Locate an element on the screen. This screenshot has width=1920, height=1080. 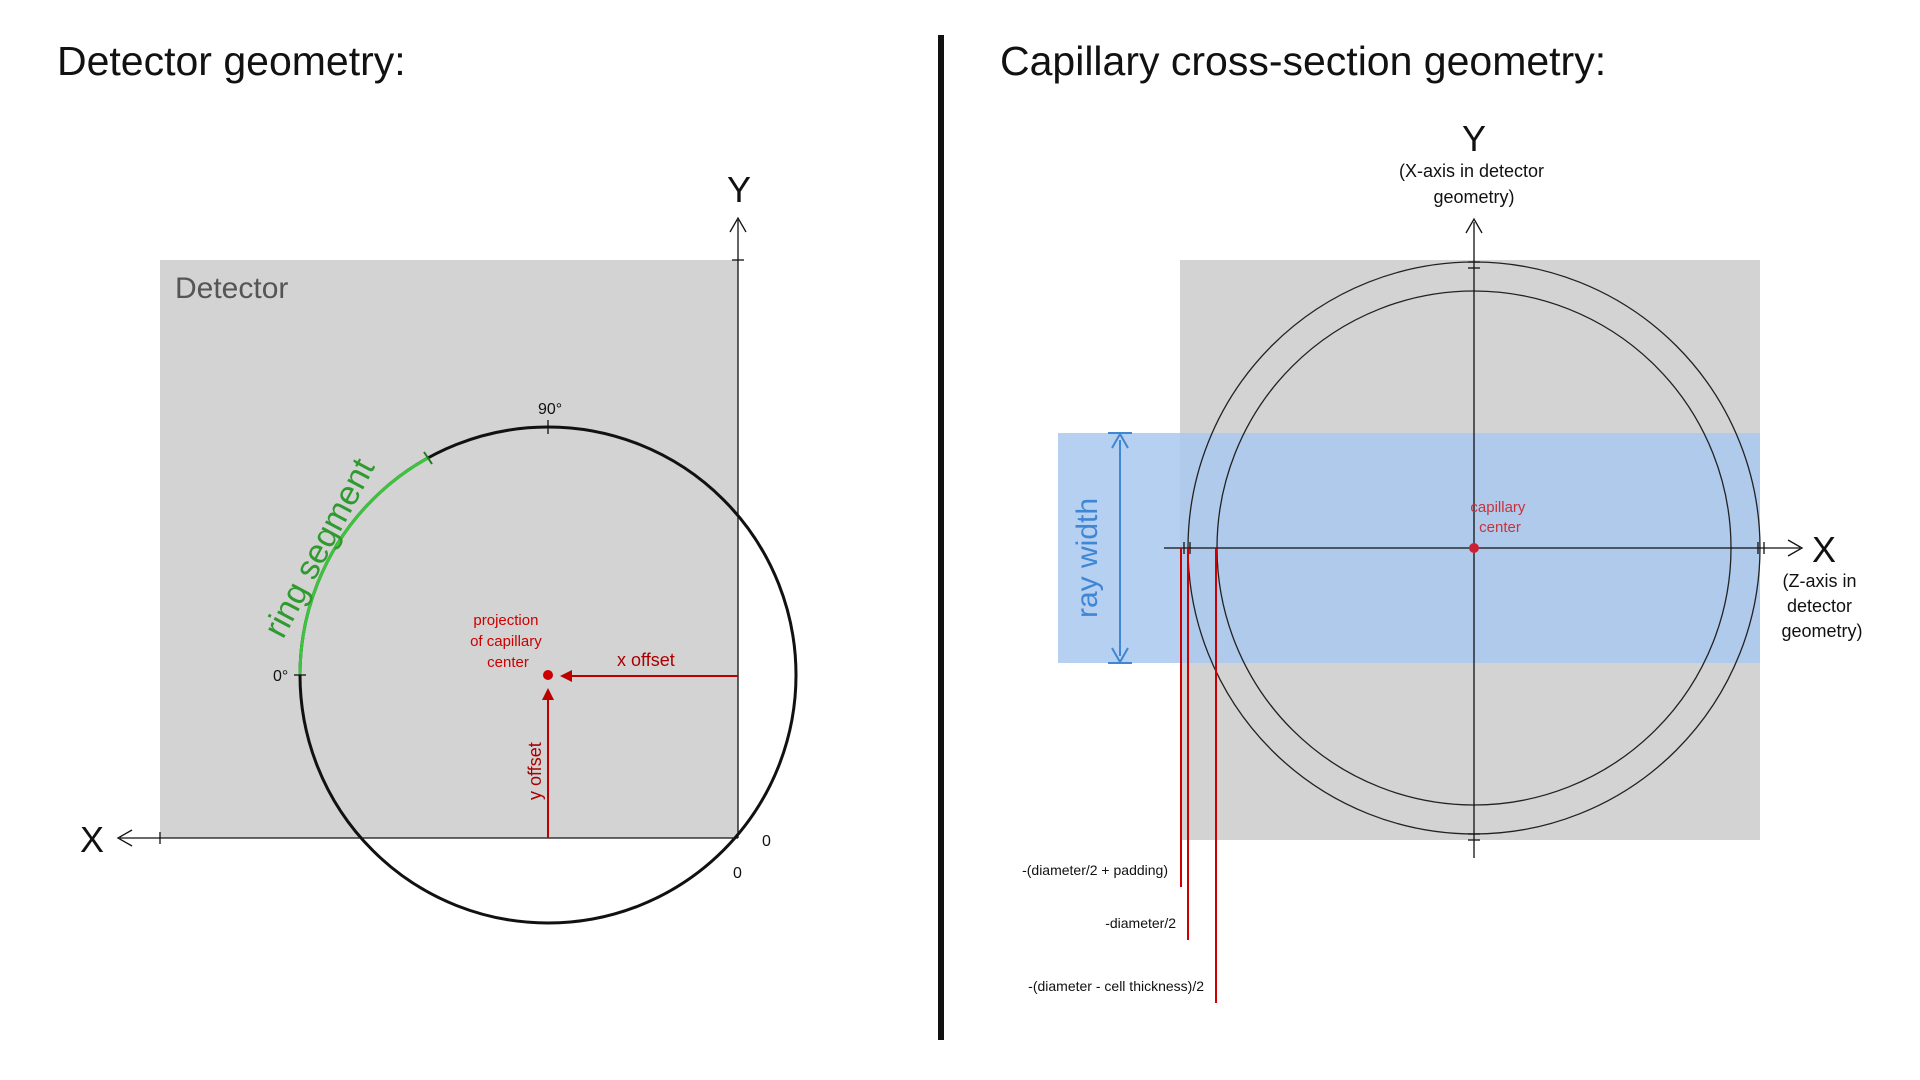
ray-width-label: ray width is located at coordinates (1087, 558).